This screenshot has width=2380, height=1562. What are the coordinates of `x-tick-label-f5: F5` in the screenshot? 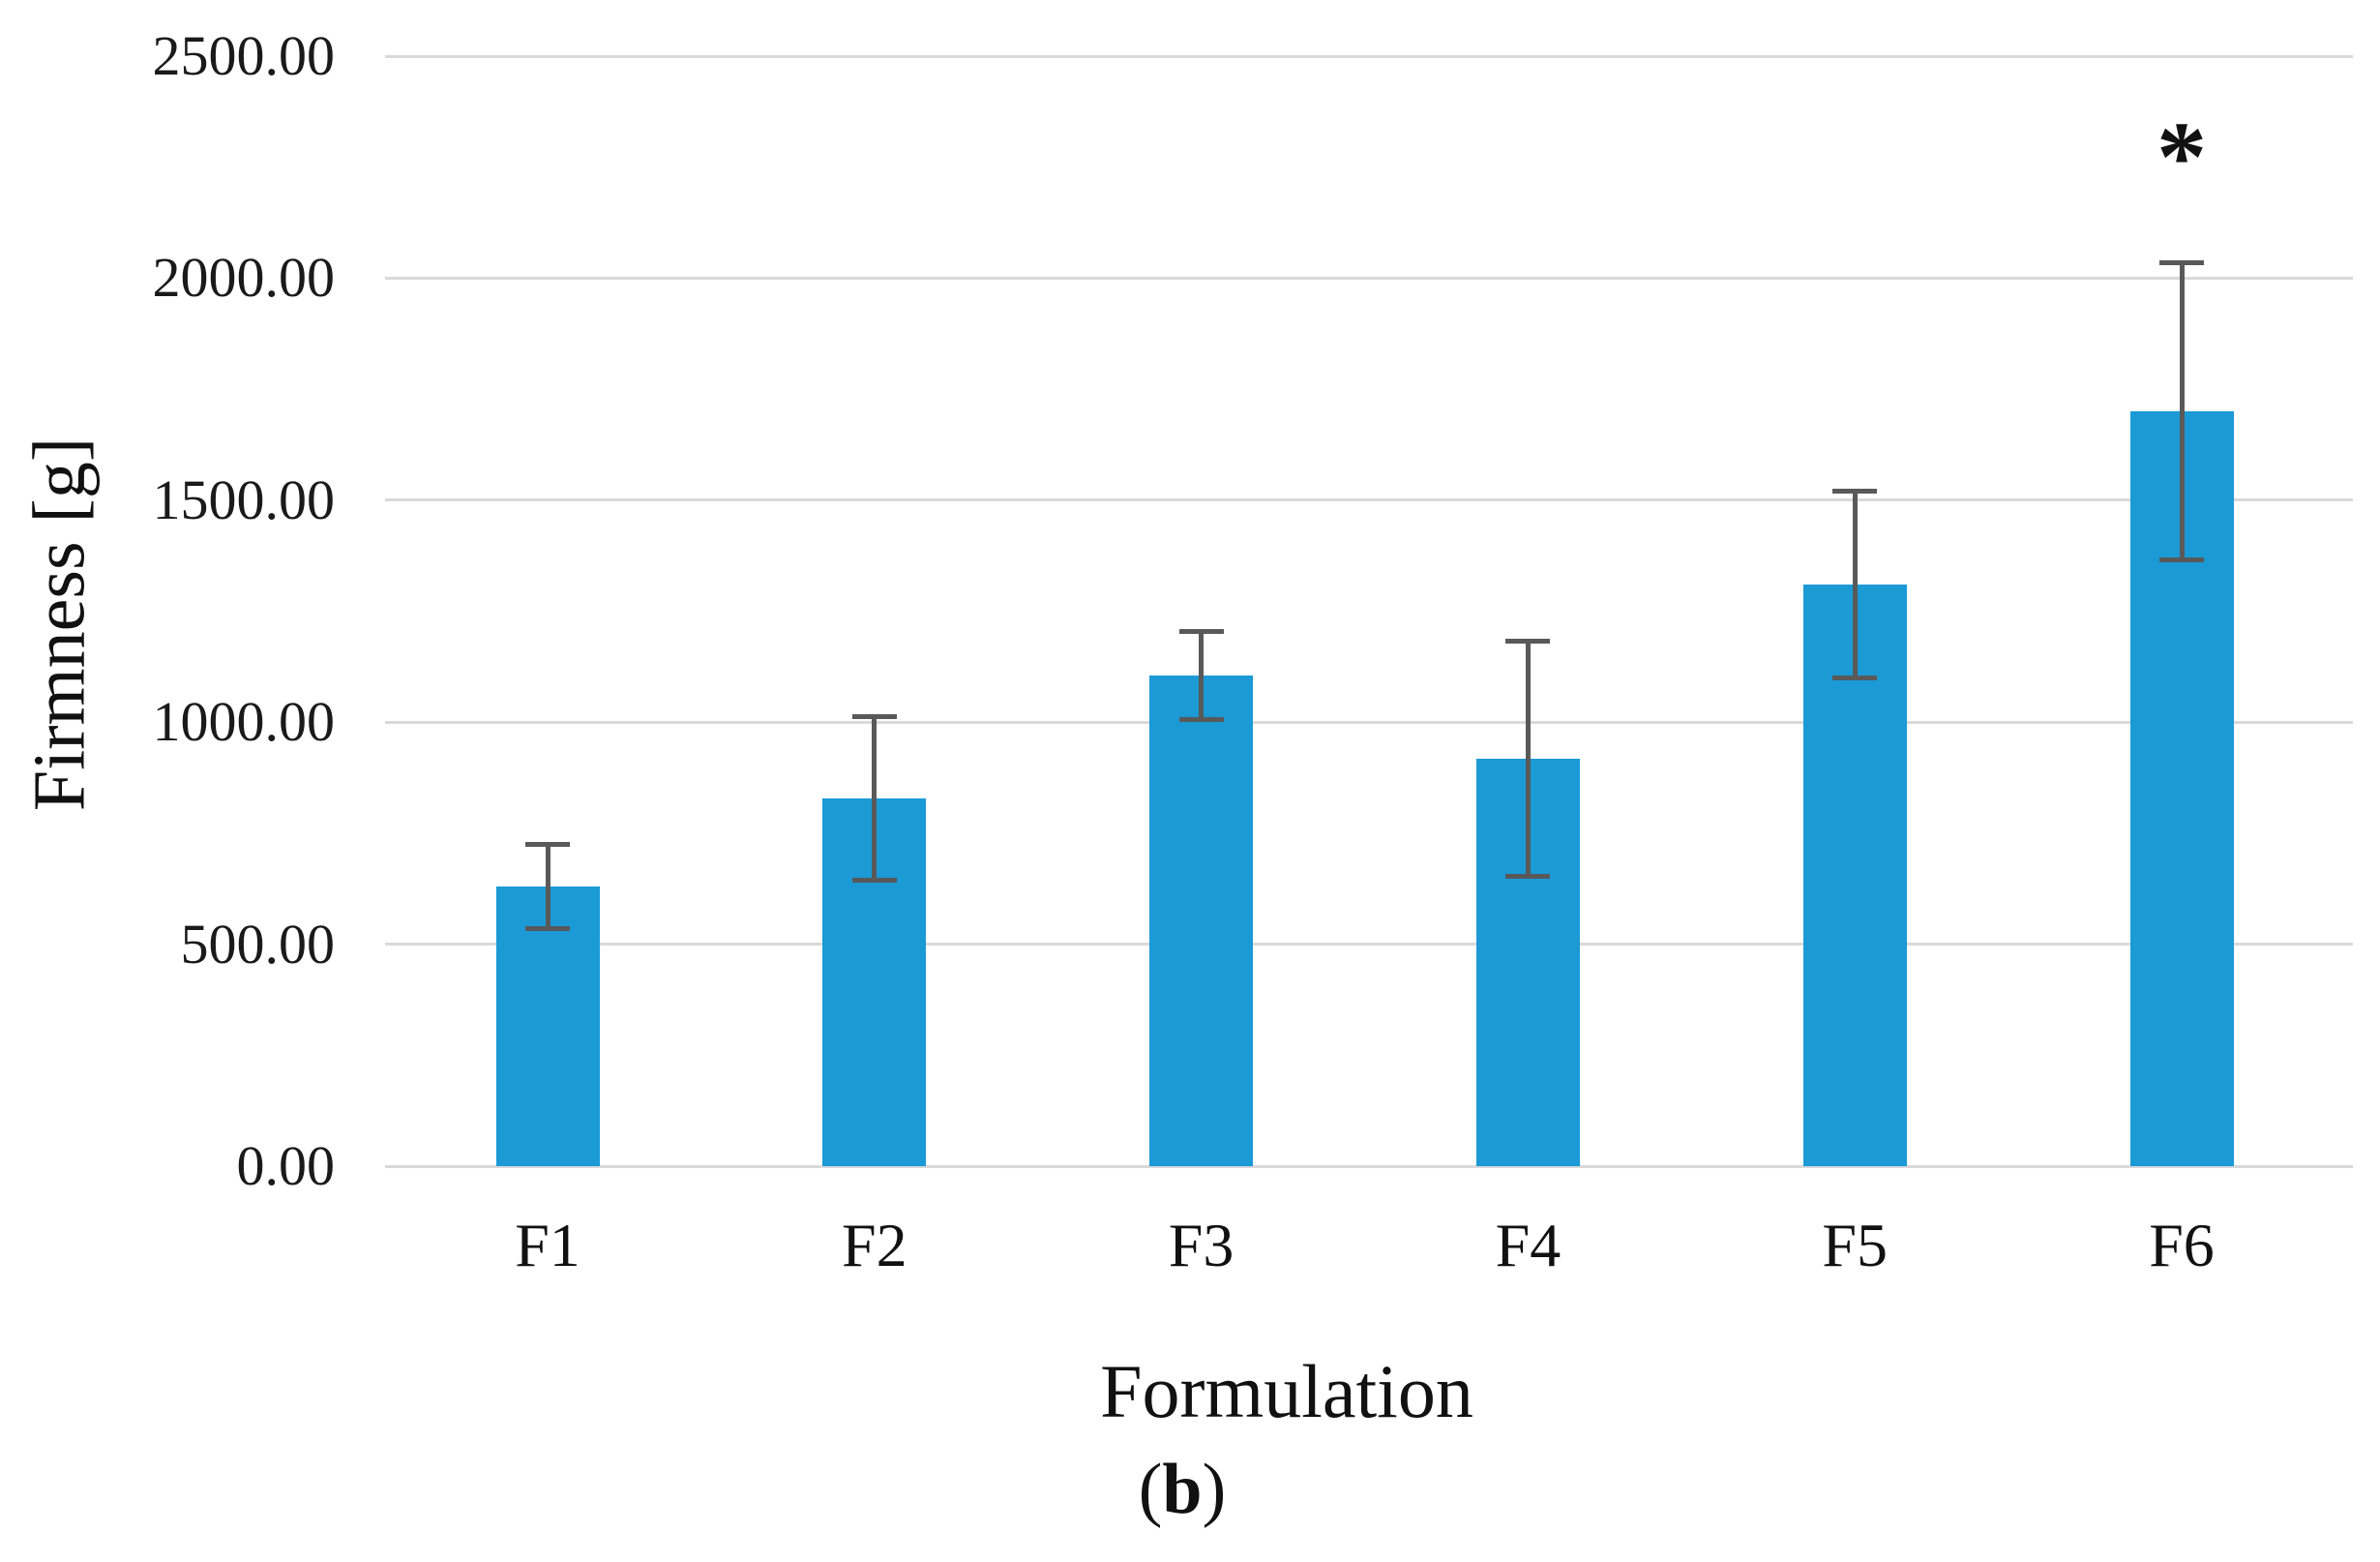 It's located at (1855, 1245).